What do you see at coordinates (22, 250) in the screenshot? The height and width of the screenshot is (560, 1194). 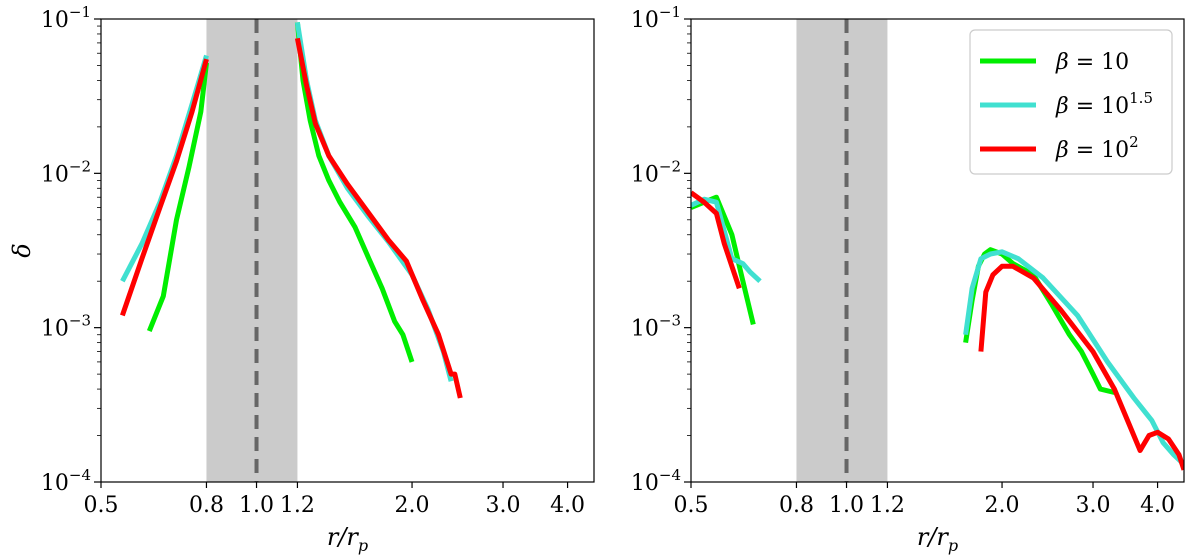 I see `y-axis-label: δ` at bounding box center [22, 250].